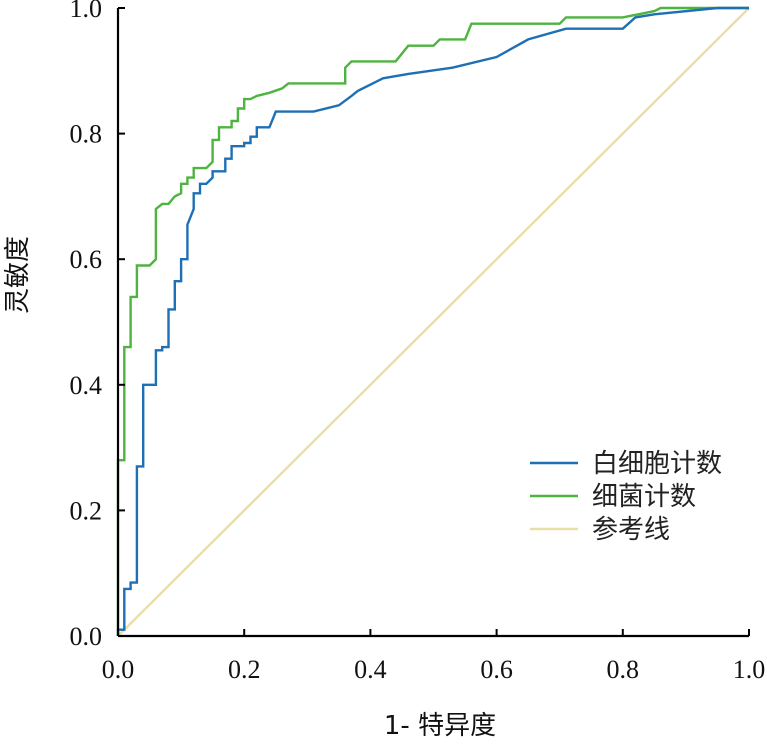 The image size is (767, 745). What do you see at coordinates (86, 134) in the screenshot?
I see `y-tick-label: 0.8` at bounding box center [86, 134].